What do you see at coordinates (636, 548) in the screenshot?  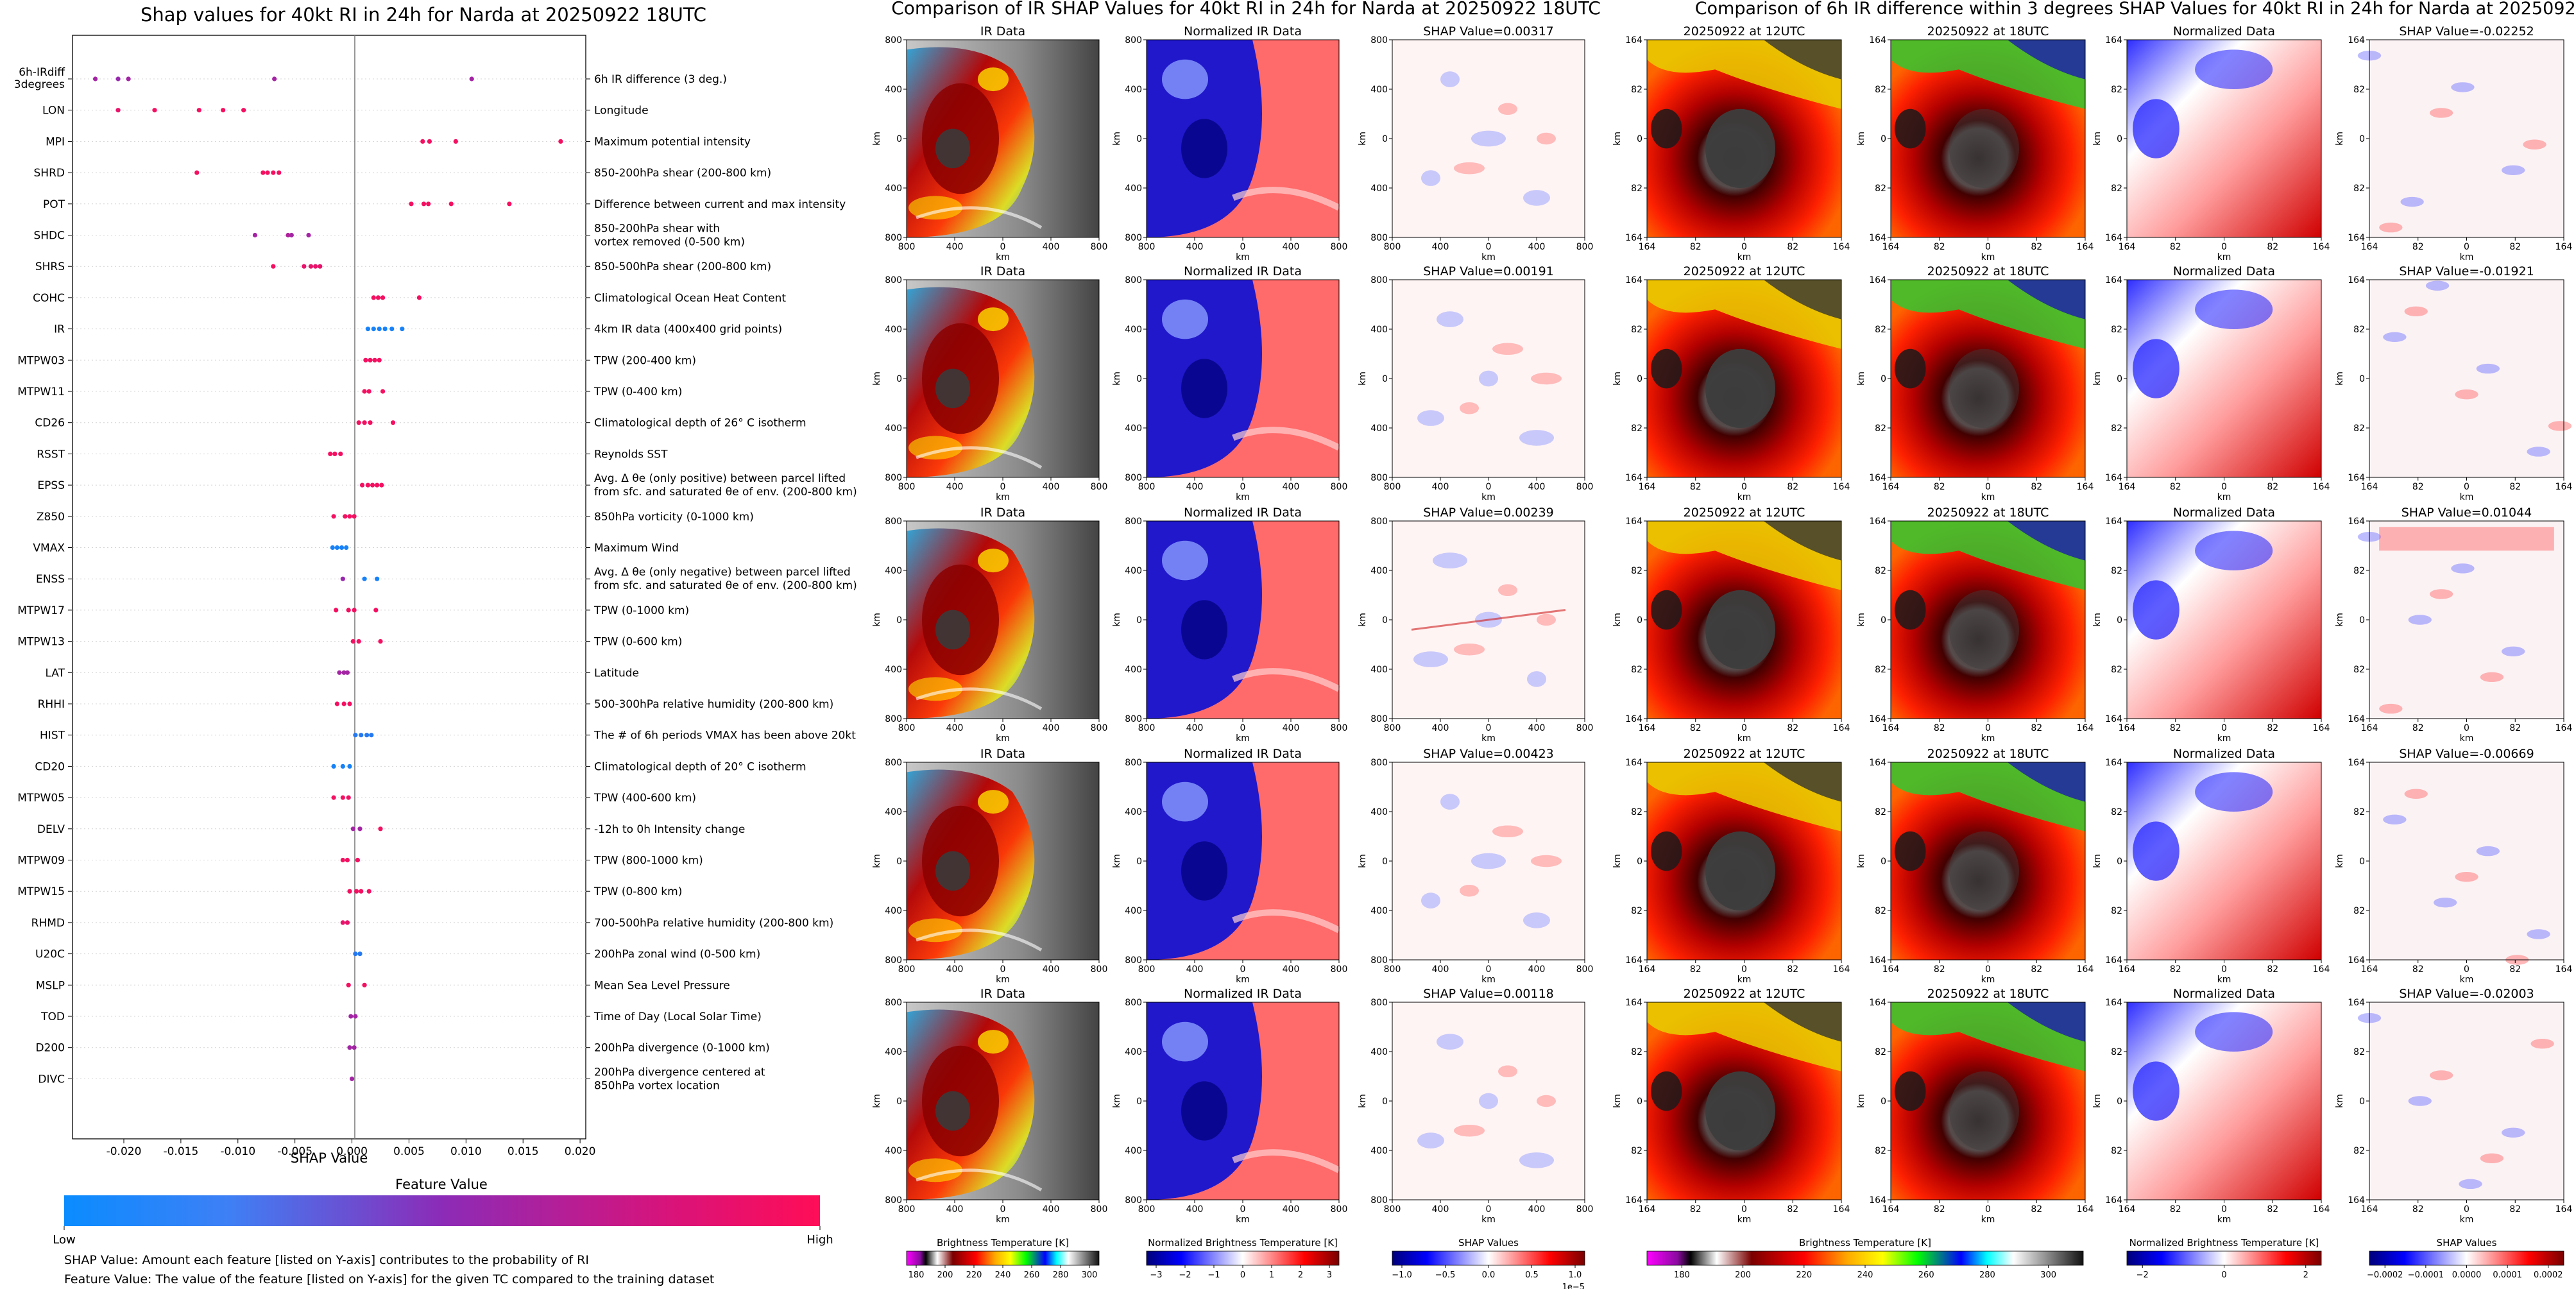 I see `shap-feature-description: Maximum Wind` at bounding box center [636, 548].